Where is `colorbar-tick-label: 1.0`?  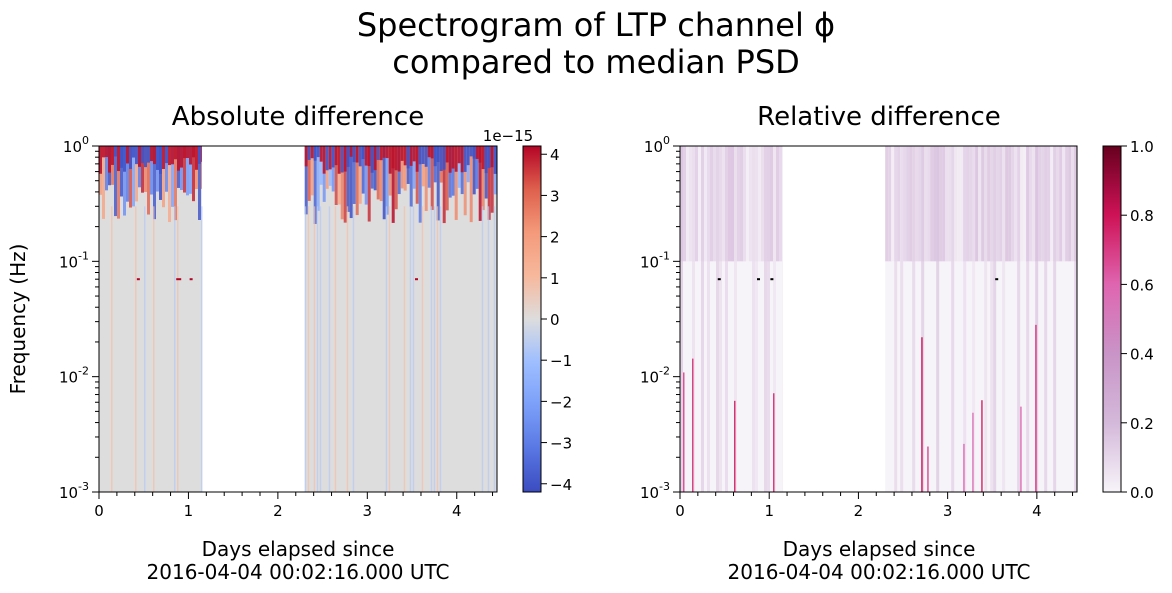 colorbar-tick-label: 1.0 is located at coordinates (1142, 147).